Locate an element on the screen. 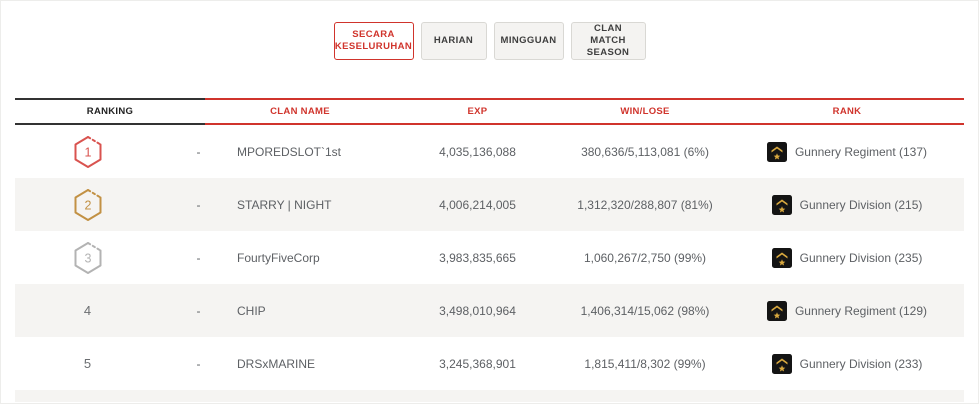 This screenshot has height=404, width=979. header-win-lose: WIN/LOSE is located at coordinates (645, 111).